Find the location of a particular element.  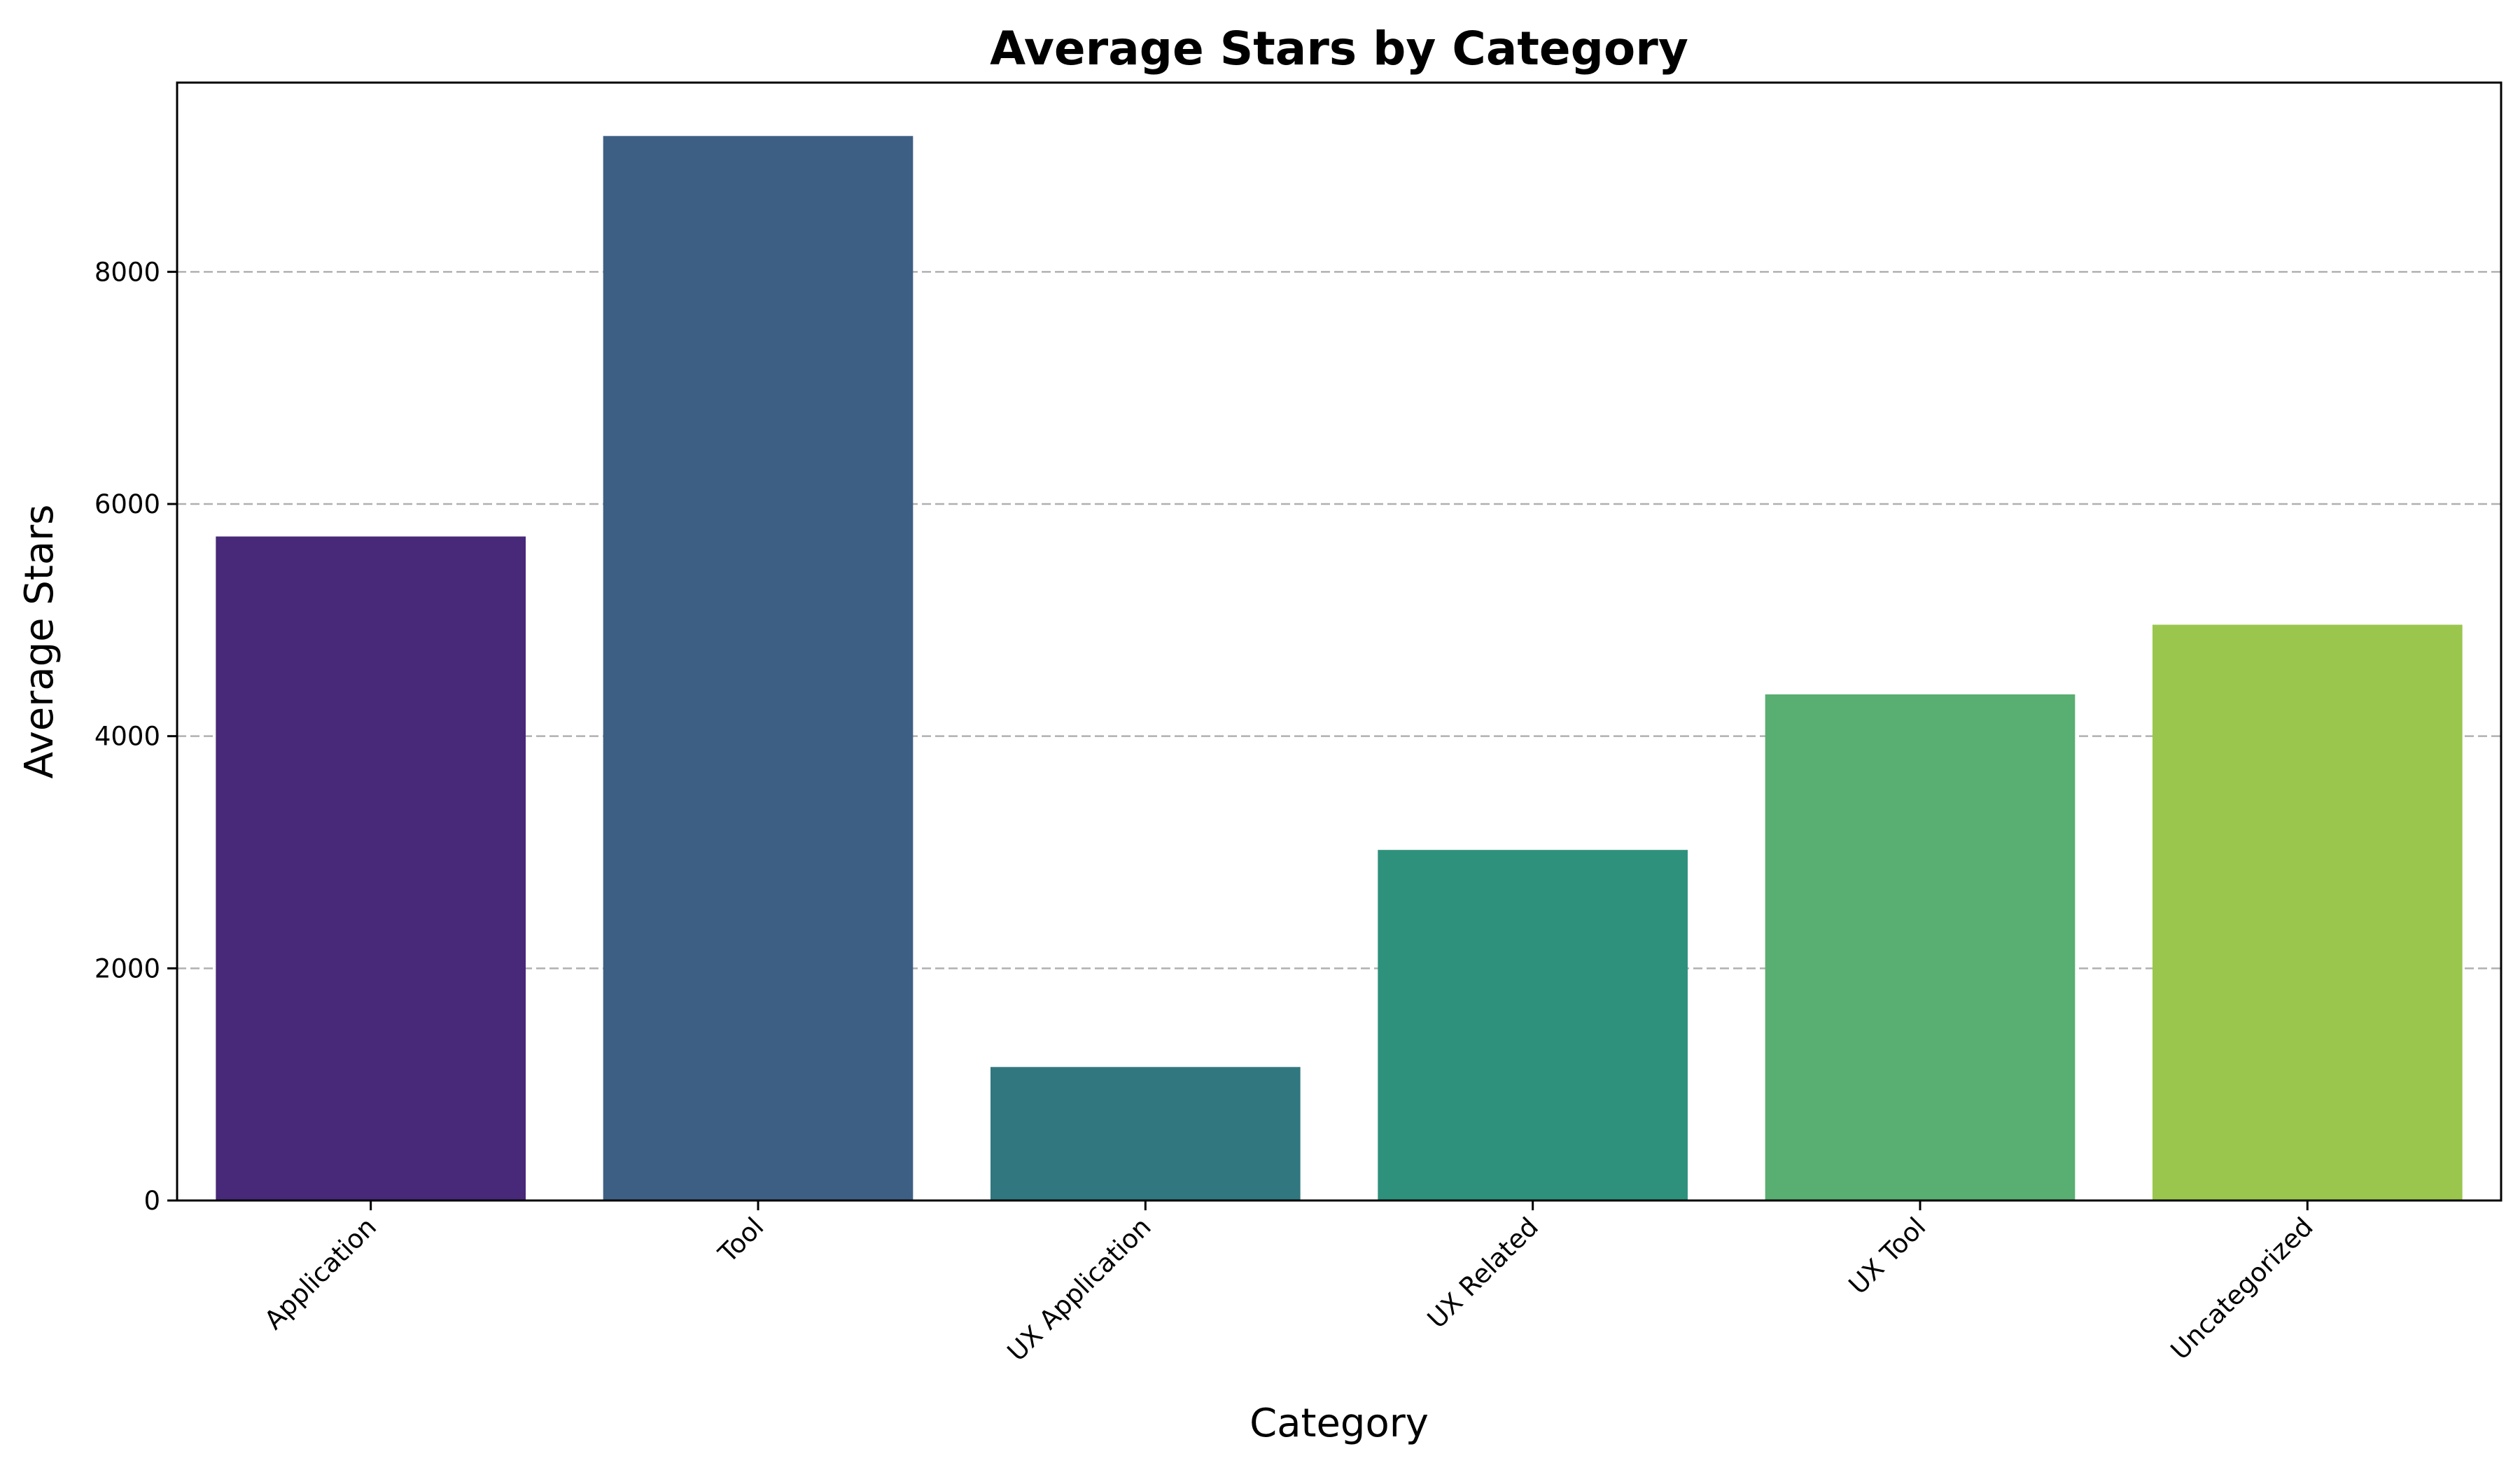

x-tick-label: UX Tool is located at coordinates (1887, 1256).